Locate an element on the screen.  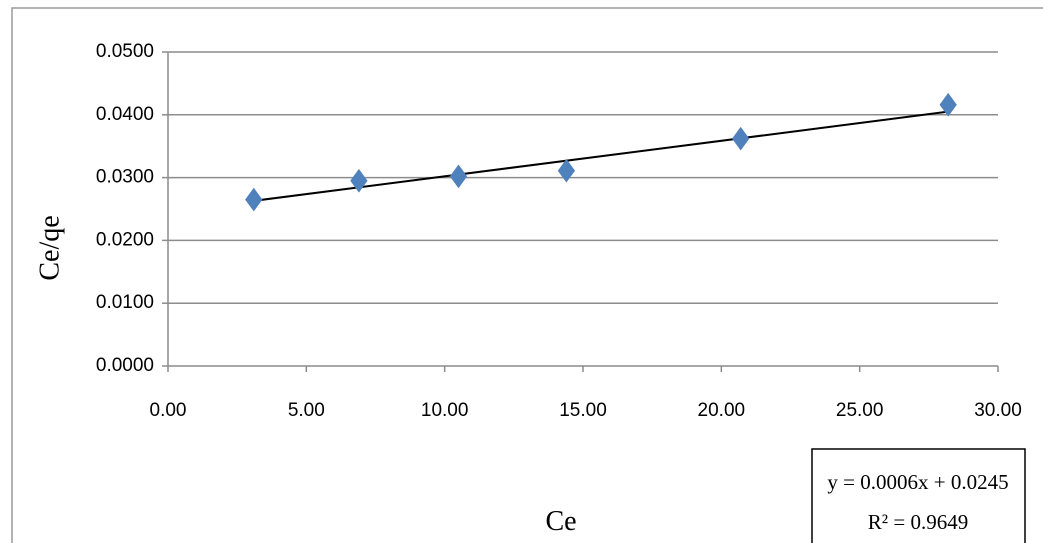
r-squared: R² = 0.9649 is located at coordinates (918, 522).